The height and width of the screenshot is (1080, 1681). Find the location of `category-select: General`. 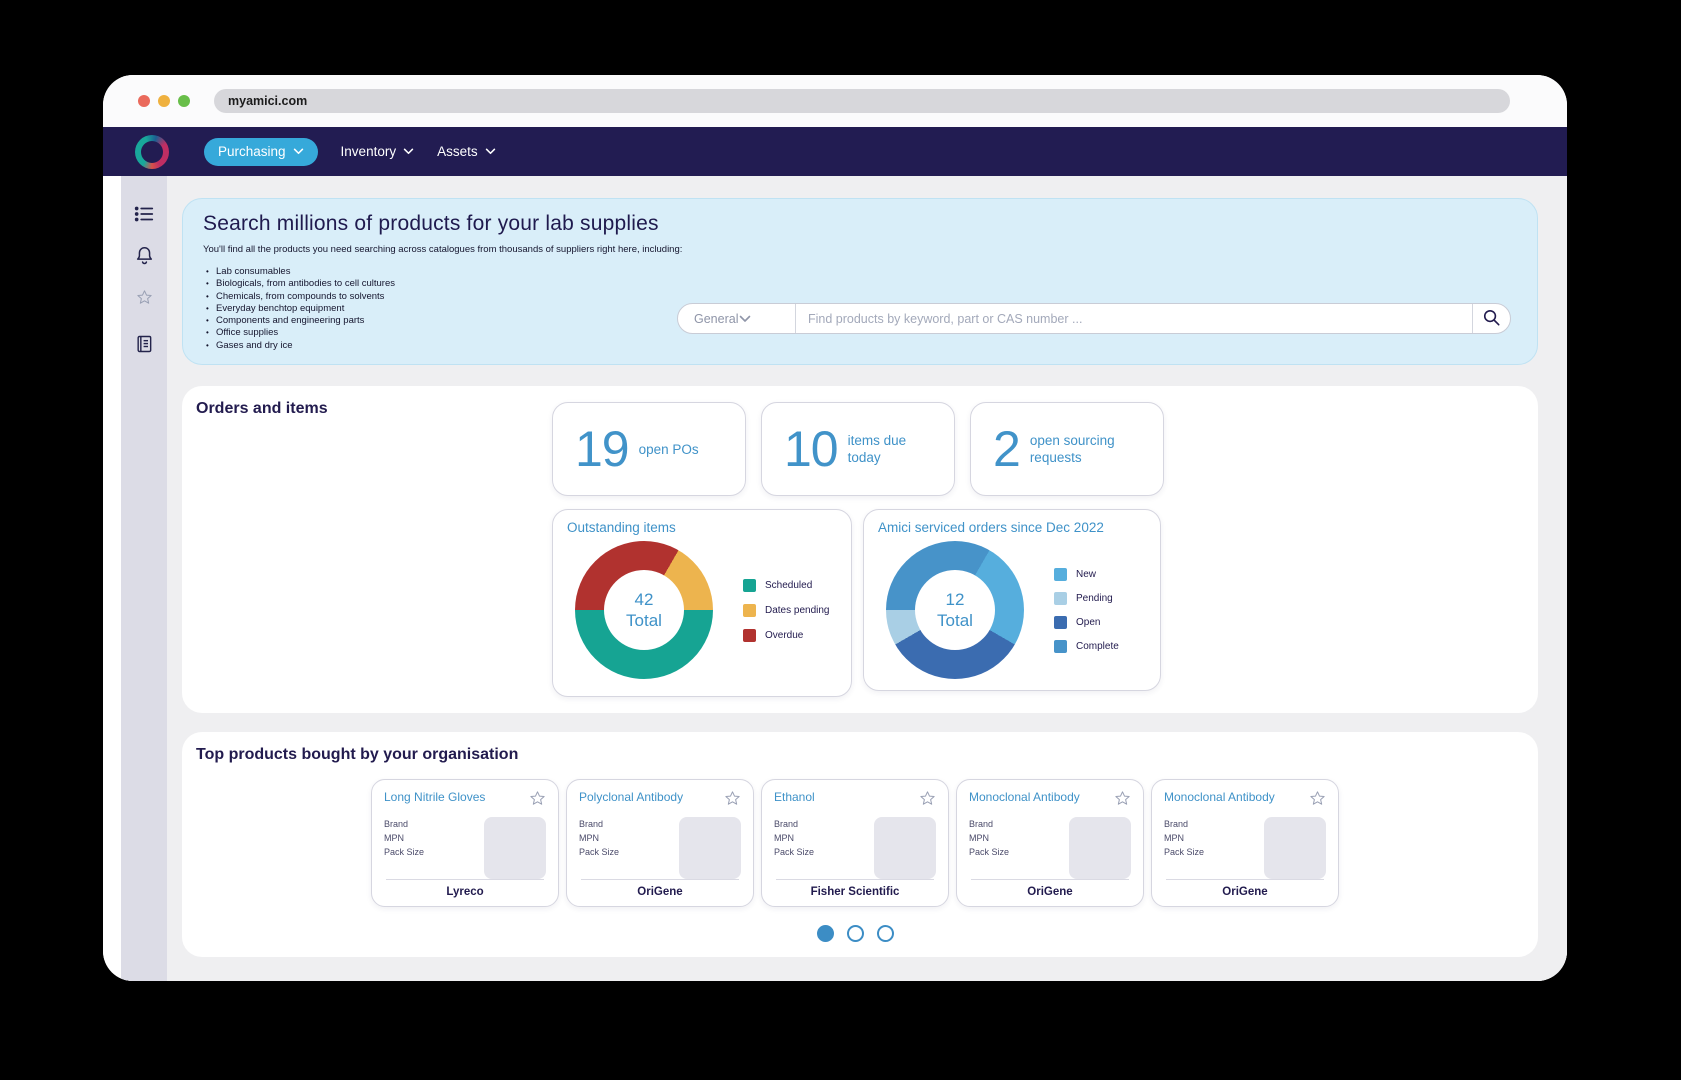

category-select: General is located at coordinates (737, 318).